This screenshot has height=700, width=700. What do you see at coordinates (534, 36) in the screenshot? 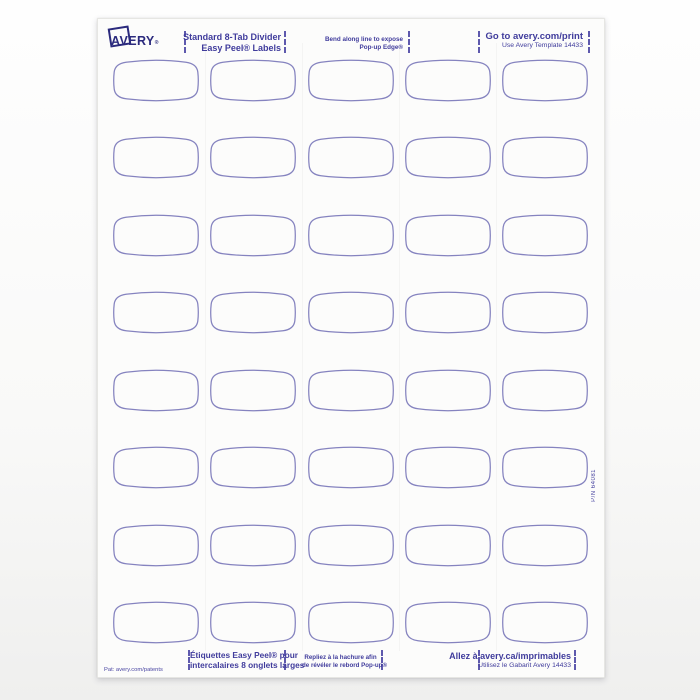
I see `template-info-url: Go to avery.com/print` at bounding box center [534, 36].